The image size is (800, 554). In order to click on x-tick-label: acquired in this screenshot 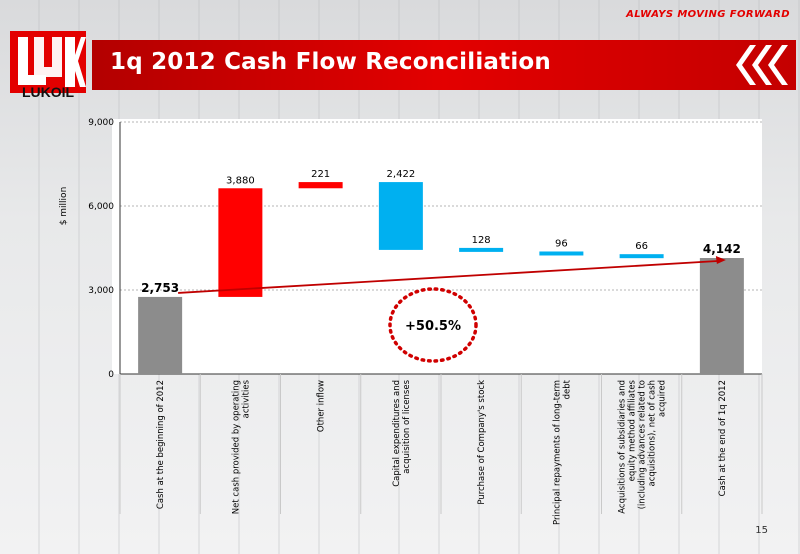, I will do `click(663, 398)`.